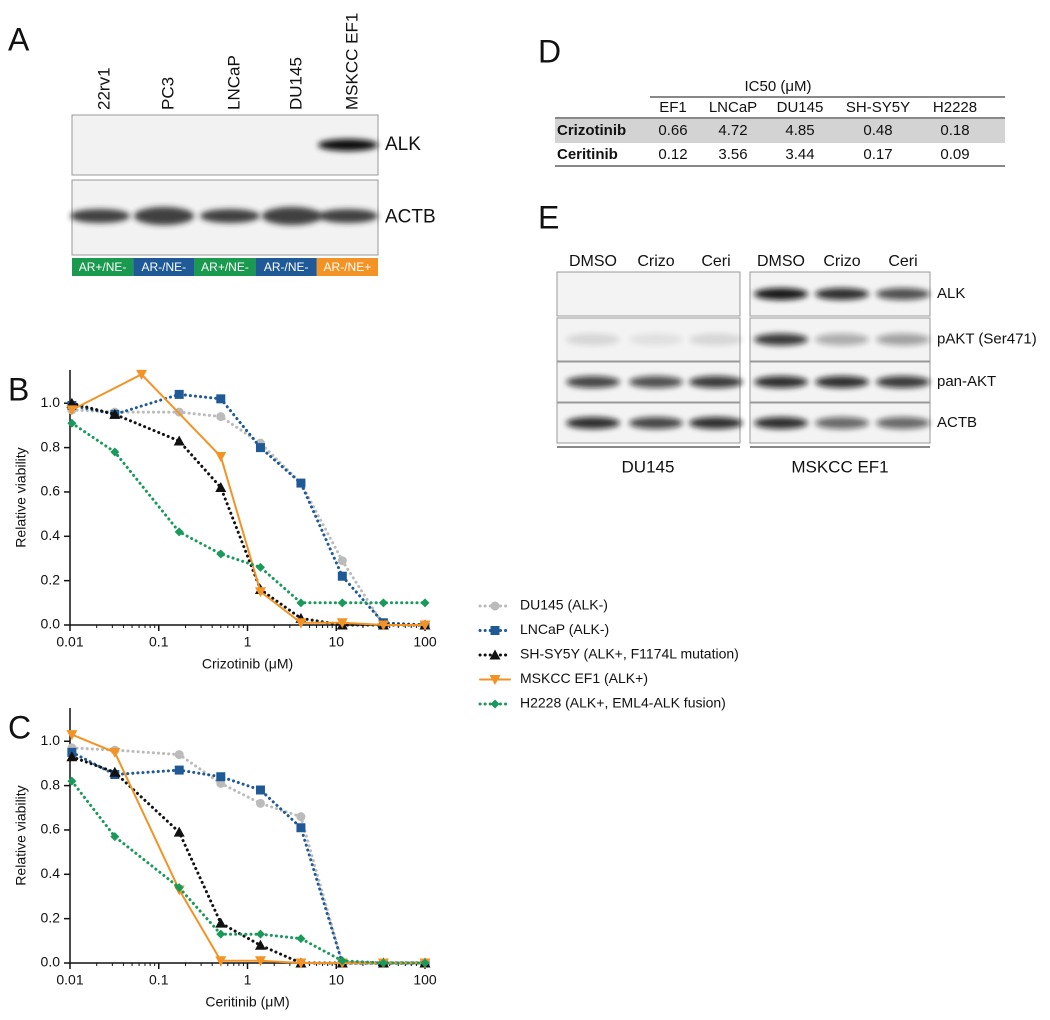  What do you see at coordinates (800, 107) in the screenshot?
I see `column-label: DU145` at bounding box center [800, 107].